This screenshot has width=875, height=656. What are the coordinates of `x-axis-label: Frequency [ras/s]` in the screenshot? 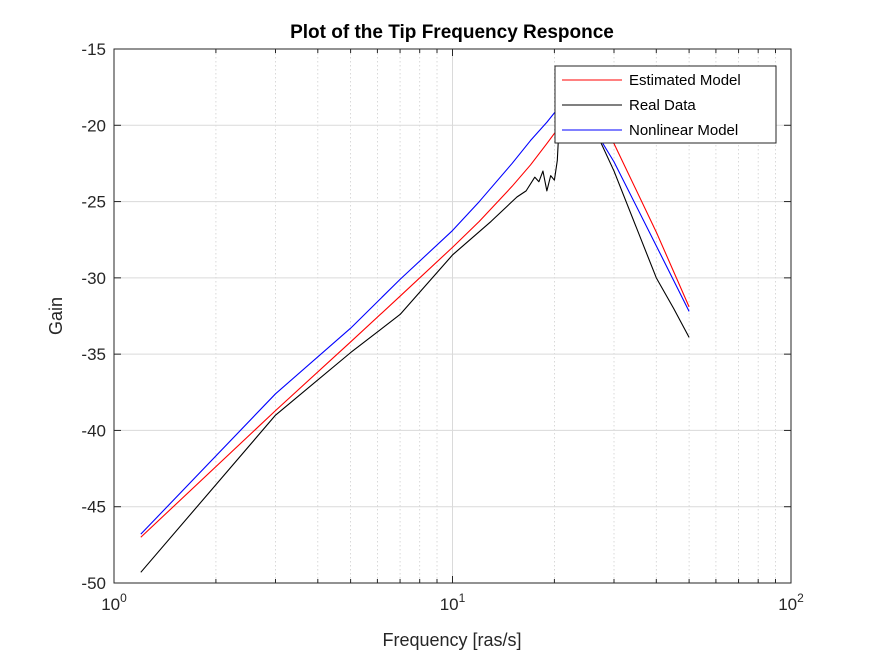 It's located at (451, 640).